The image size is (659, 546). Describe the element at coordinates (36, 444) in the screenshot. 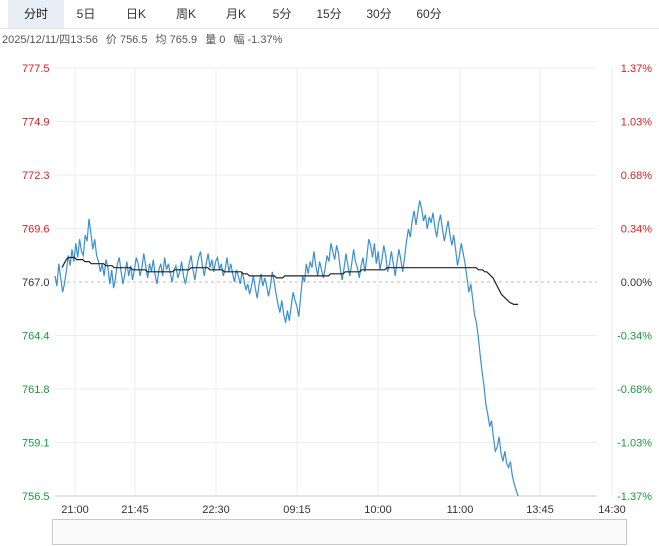

I see `y-tick-left: 759.1` at that location.